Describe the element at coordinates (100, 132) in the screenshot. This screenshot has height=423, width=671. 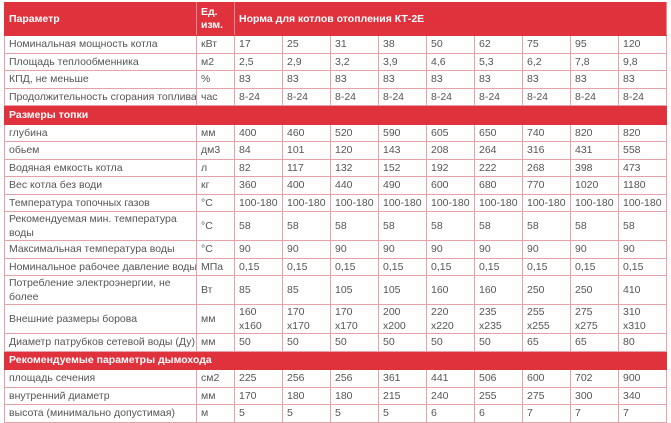
I see `row-label: глубина` at that location.